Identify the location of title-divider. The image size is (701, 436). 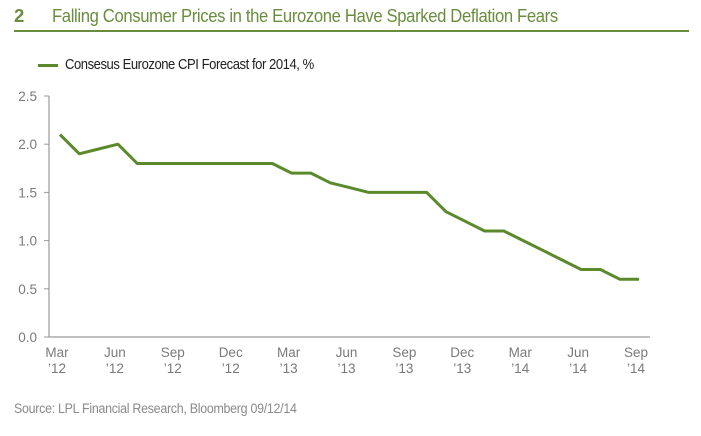
(351, 31).